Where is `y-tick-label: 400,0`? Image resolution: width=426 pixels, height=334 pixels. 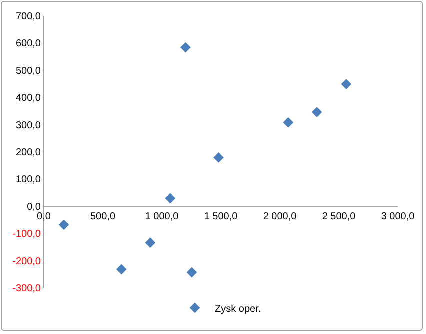 y-tick-label: 400,0 is located at coordinates (29, 98).